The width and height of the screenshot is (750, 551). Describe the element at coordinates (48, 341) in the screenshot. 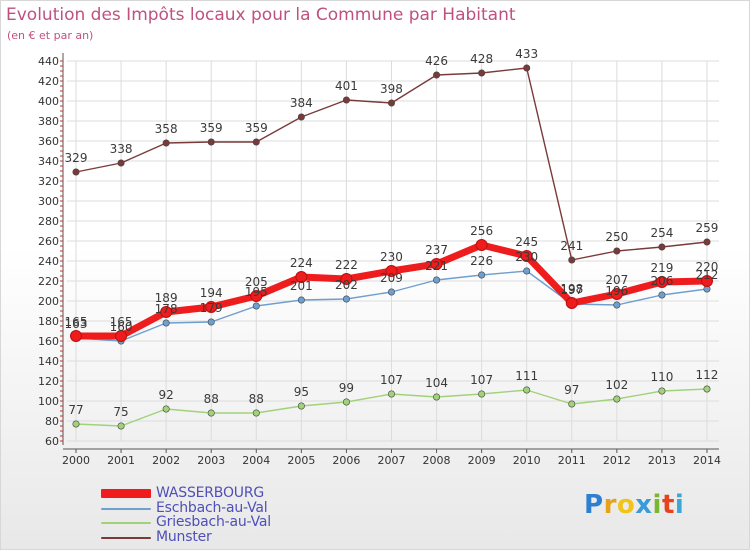

I see `y-tick-label: 160` at that location.